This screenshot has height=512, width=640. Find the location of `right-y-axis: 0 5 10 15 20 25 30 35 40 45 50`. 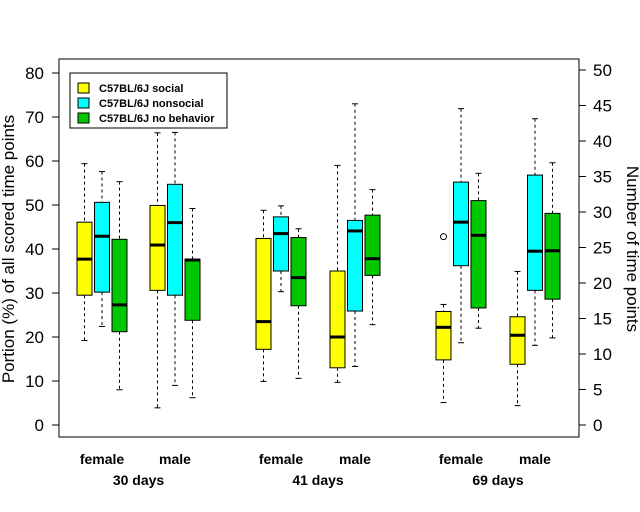

right-y-axis: 0 5 10 15 20 25 30 35 40 45 50 is located at coordinates (595, 248).